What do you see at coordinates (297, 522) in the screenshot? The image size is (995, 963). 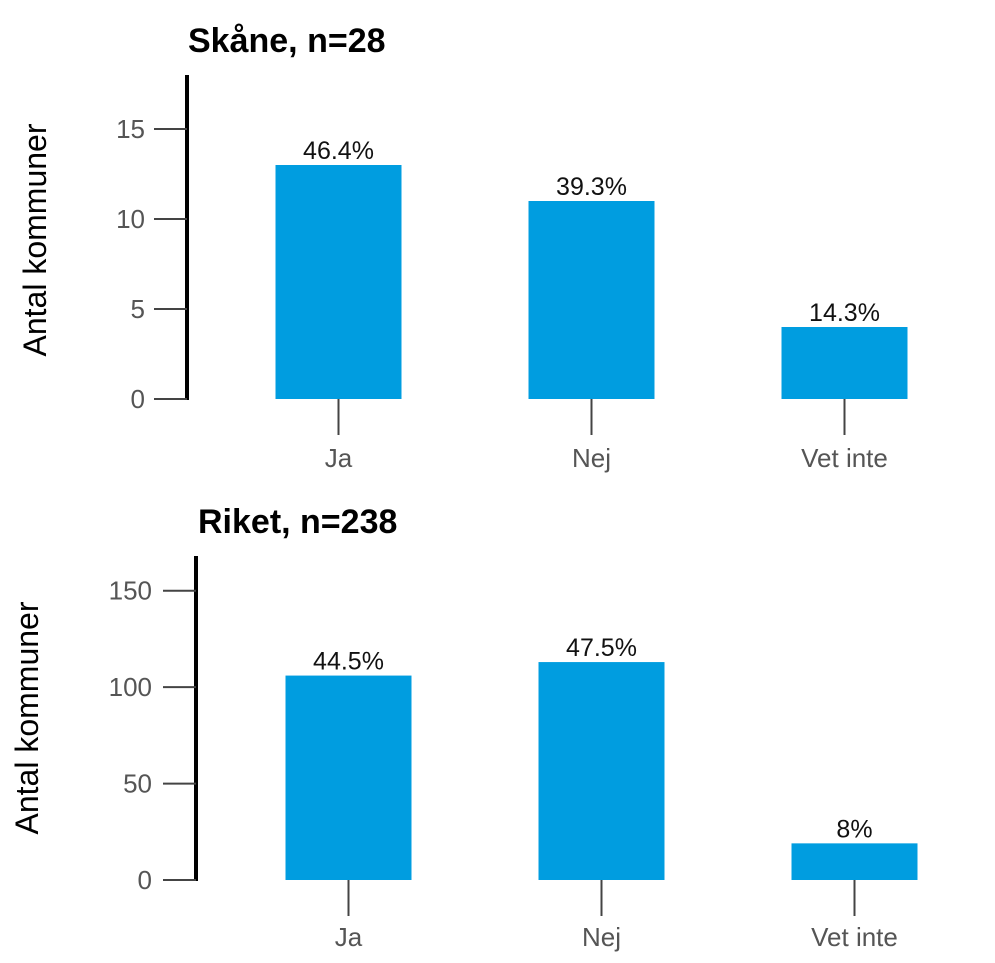 I see `chart-title: Riket, n=238` at bounding box center [297, 522].